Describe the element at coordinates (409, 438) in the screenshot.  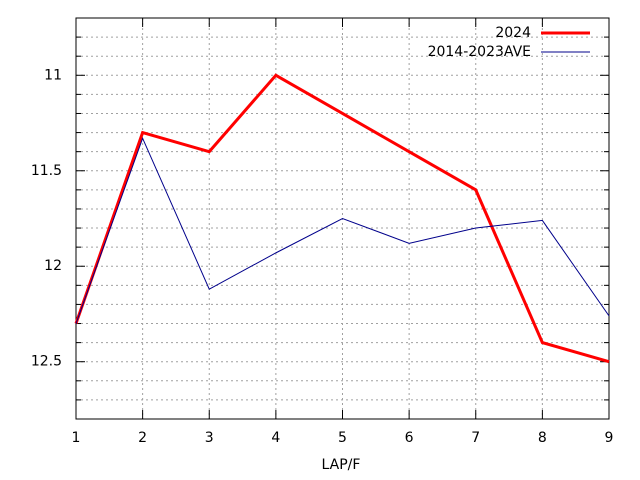
I see `x-tick-label: 6` at that location.